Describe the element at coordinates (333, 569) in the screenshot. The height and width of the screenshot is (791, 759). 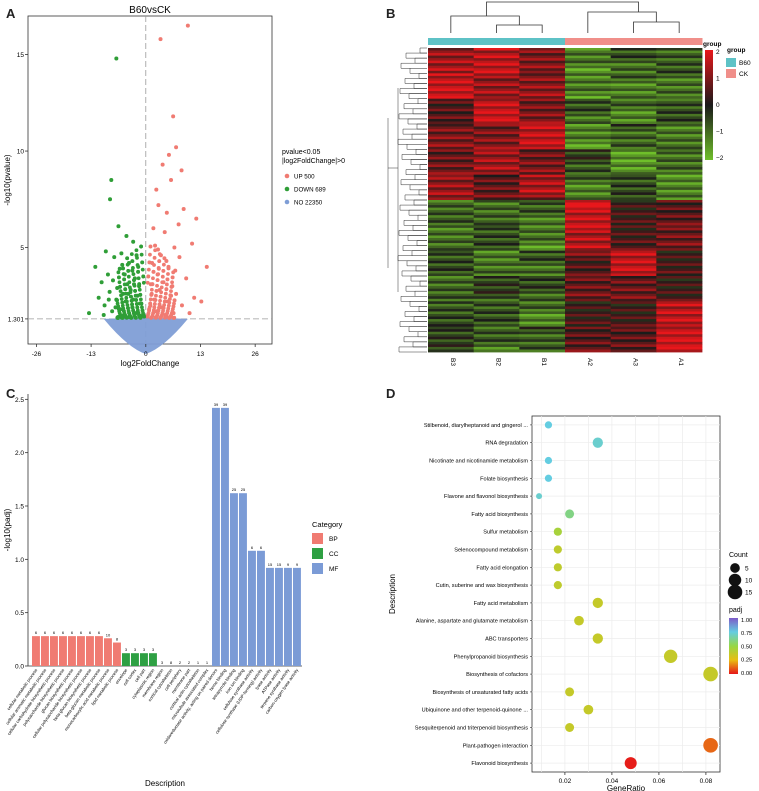
I see `go-legend-label: MF` at that location.